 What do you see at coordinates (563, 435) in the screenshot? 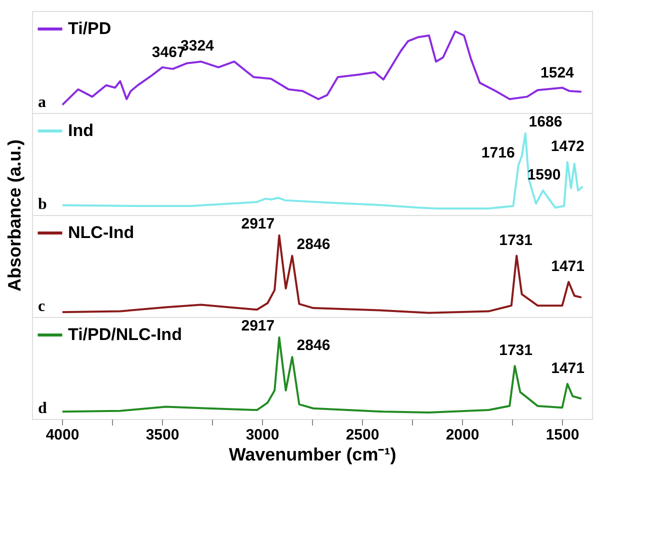
I see `x-tick-label: 1500` at bounding box center [563, 435].